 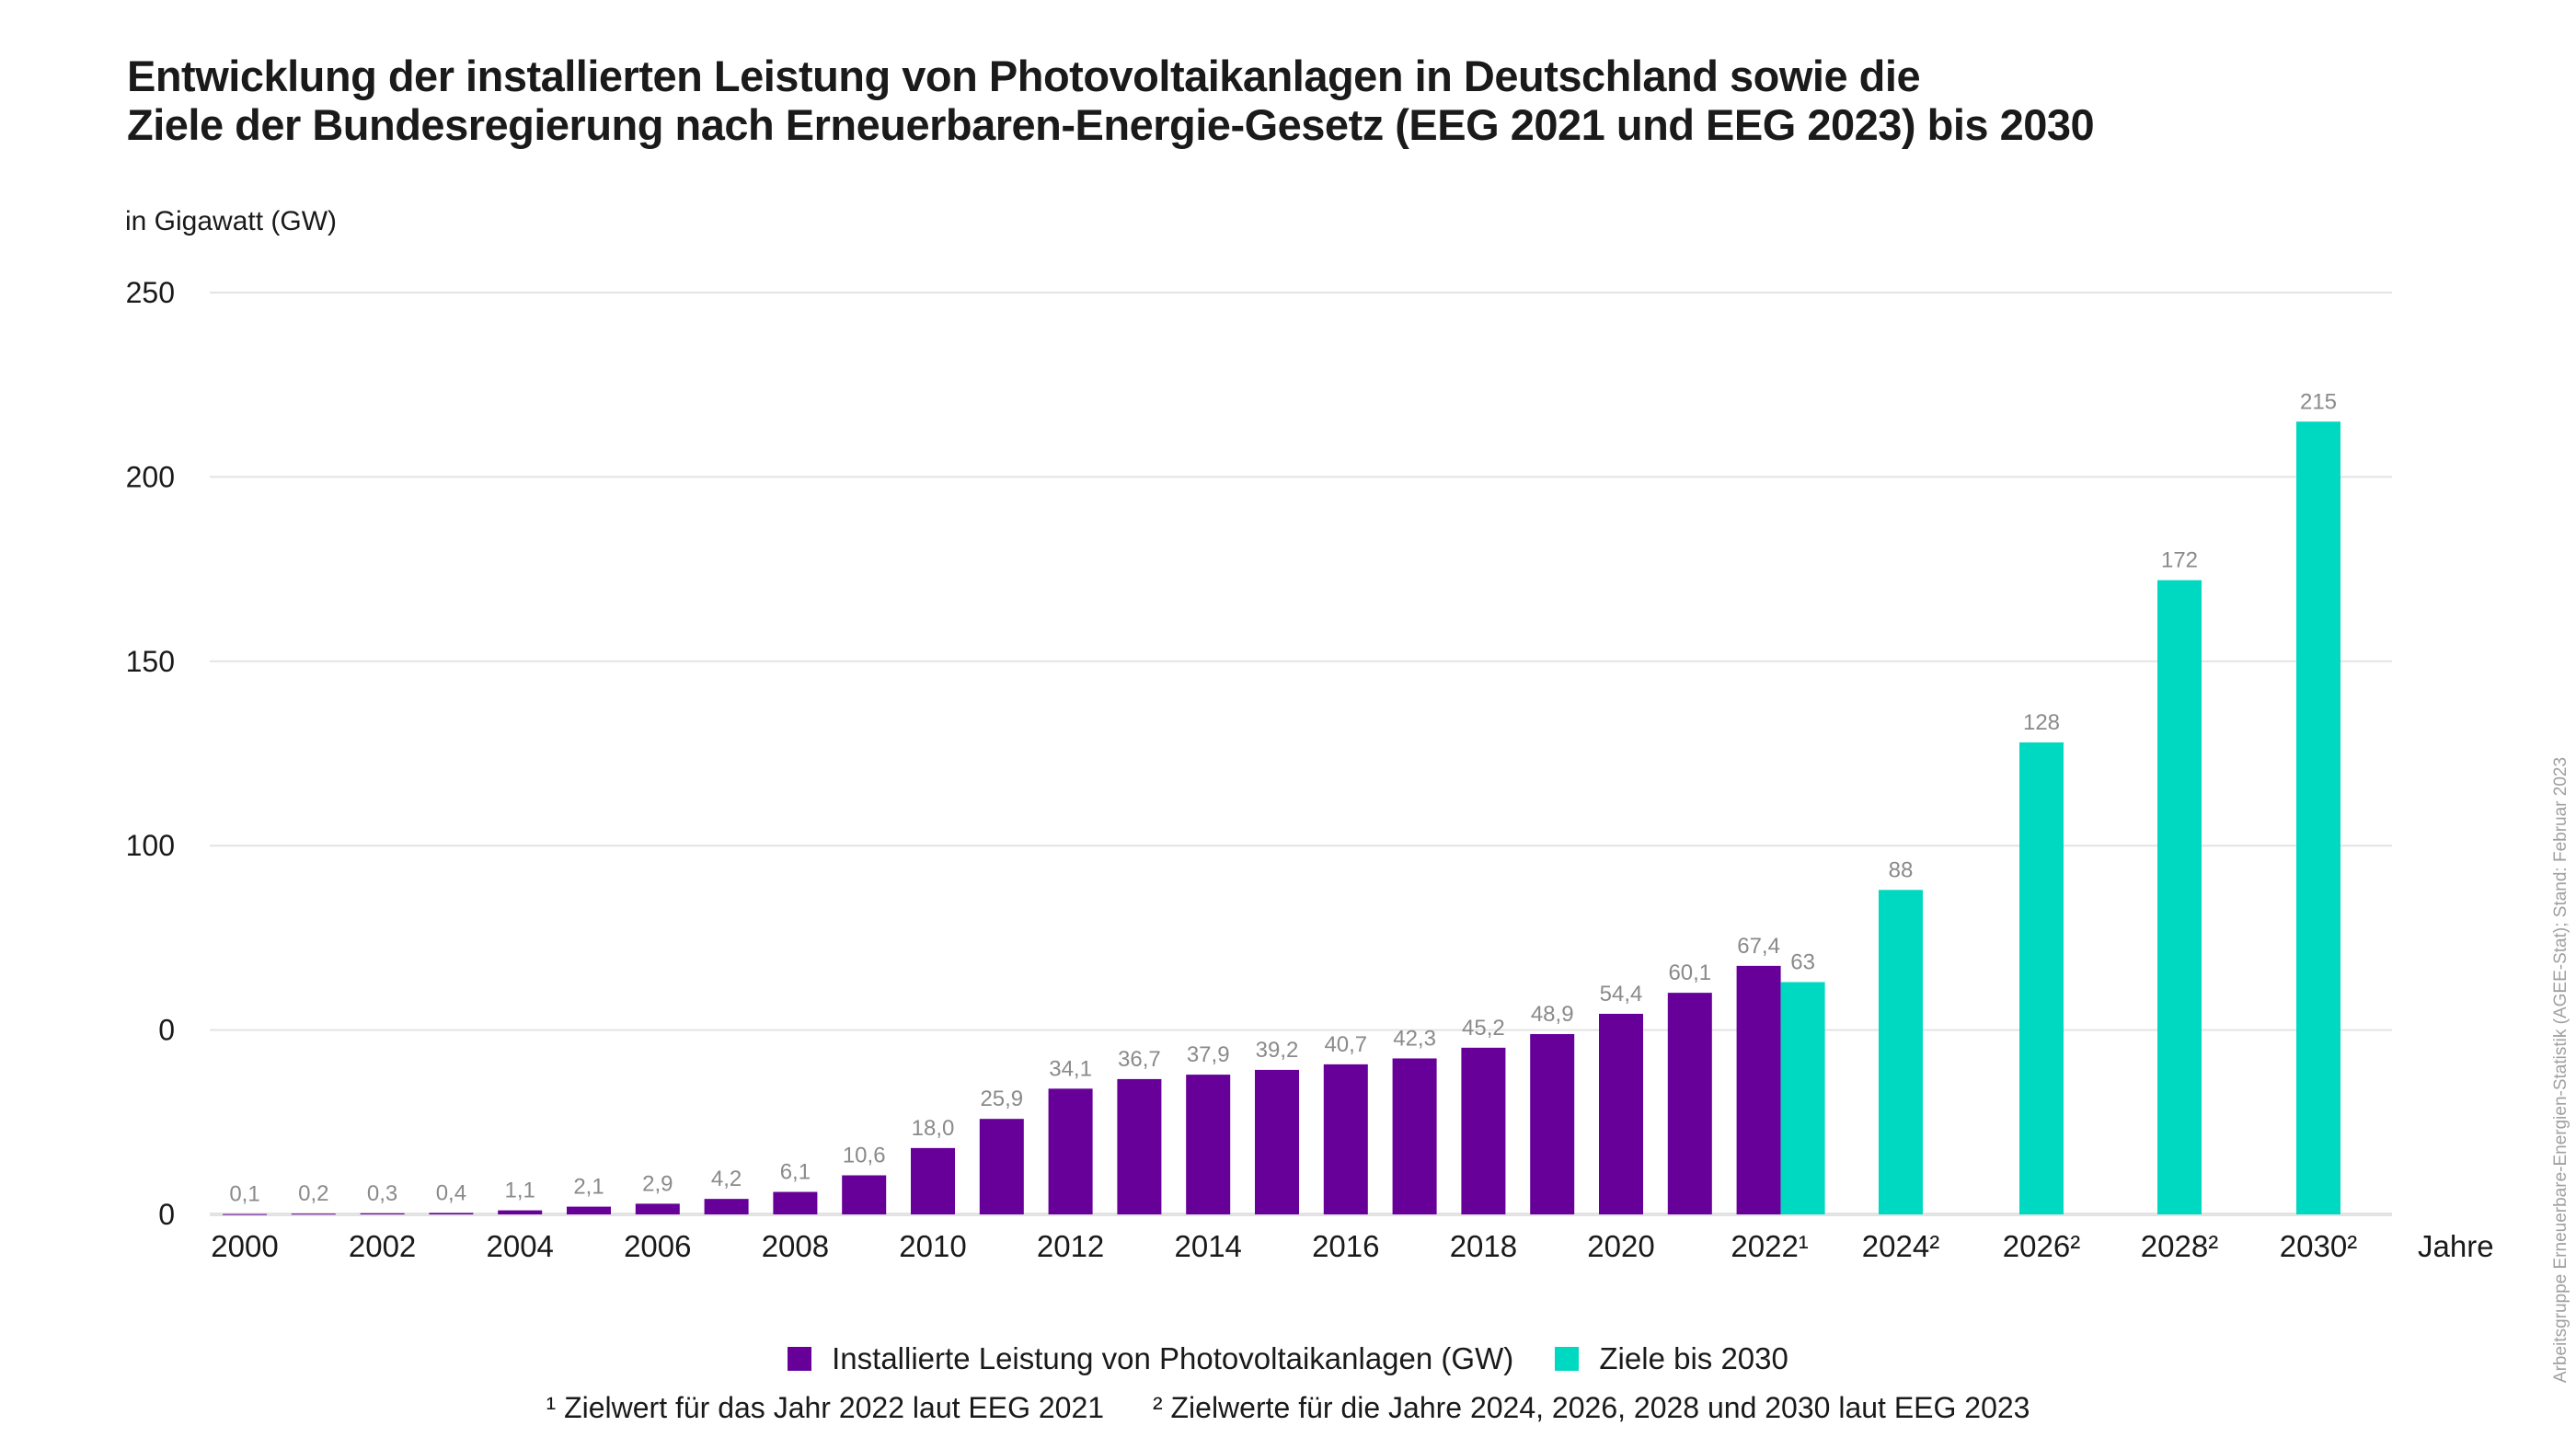 What do you see at coordinates (1345, 1044) in the screenshot?
I see `data-label-installed: 40,7` at bounding box center [1345, 1044].